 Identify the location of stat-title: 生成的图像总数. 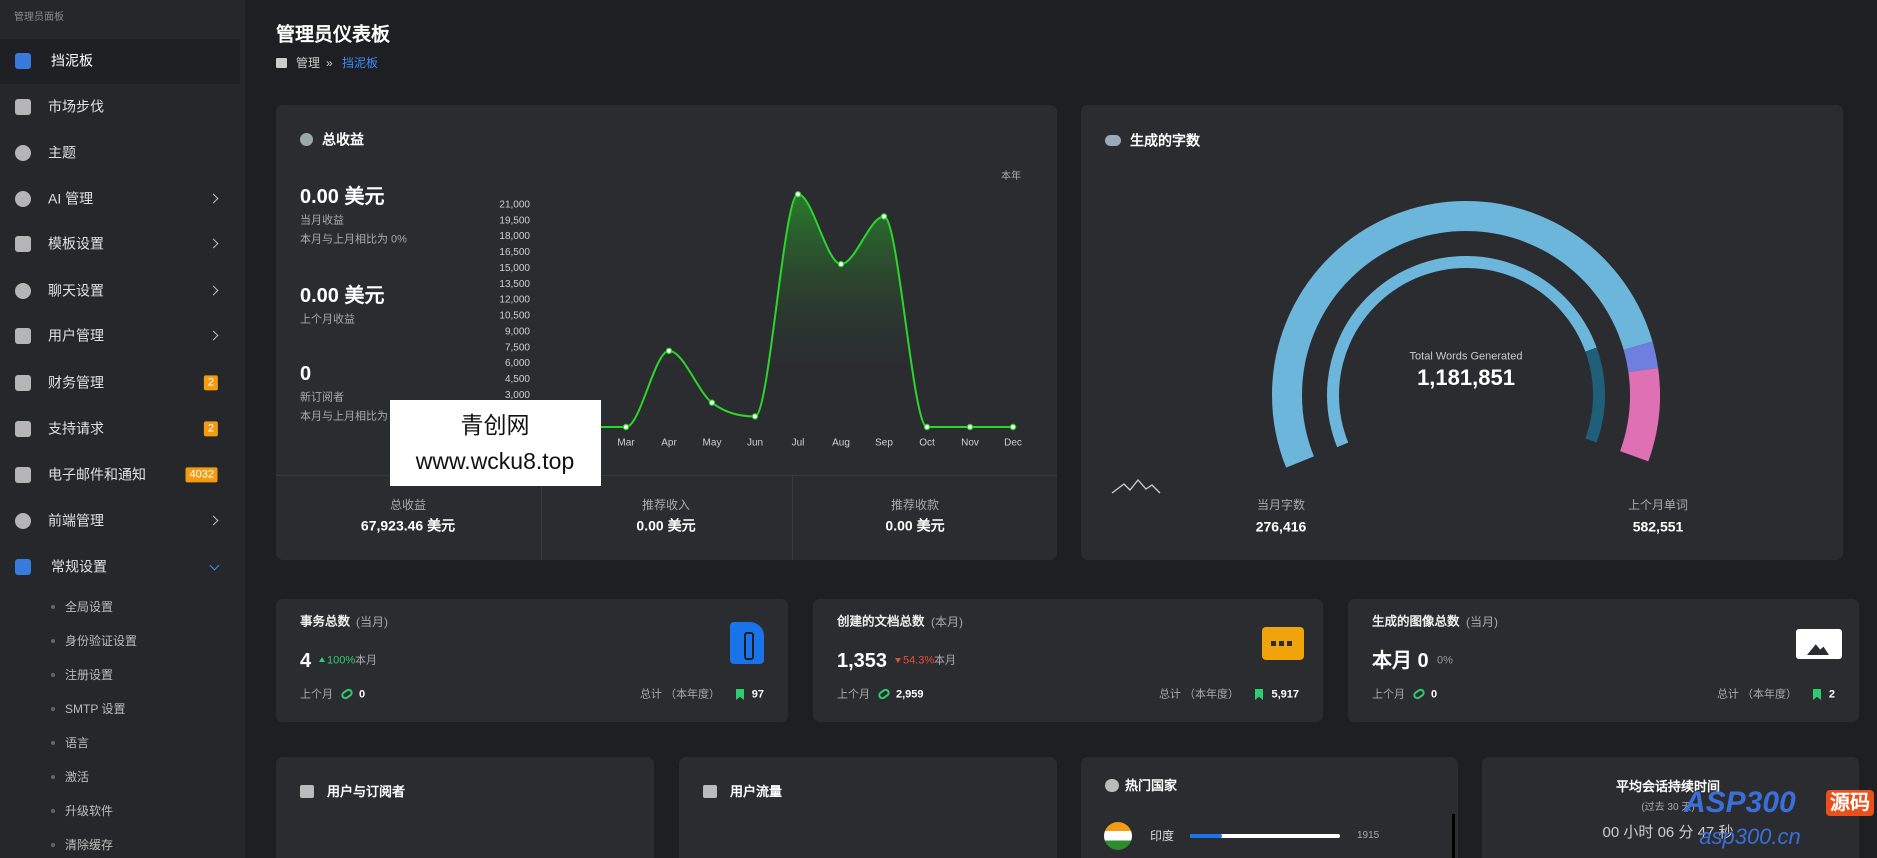
(1416, 621).